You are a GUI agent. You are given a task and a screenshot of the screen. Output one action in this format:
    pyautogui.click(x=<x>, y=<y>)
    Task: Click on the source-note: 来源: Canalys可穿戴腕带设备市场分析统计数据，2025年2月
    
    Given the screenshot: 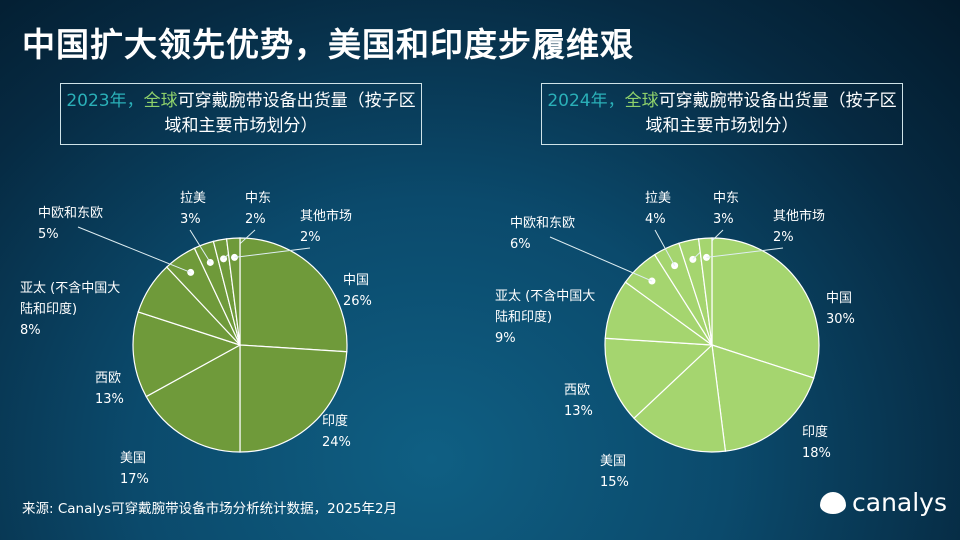 What is the action you would take?
    pyautogui.click(x=210, y=509)
    